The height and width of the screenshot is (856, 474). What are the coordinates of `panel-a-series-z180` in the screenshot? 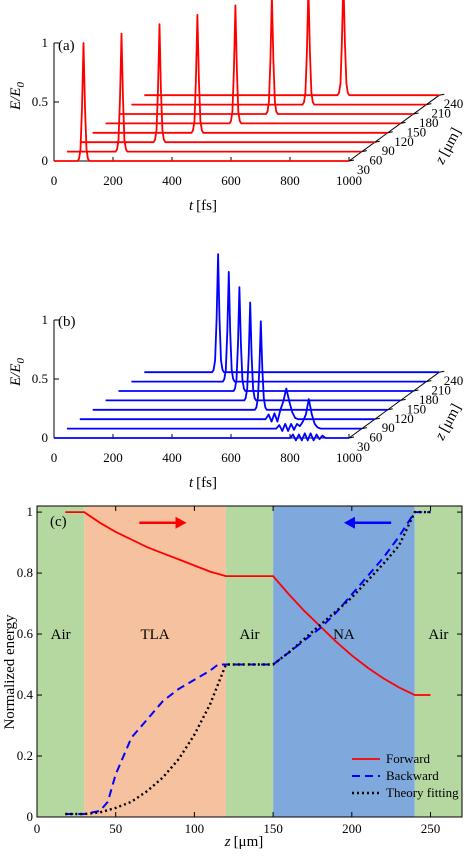 It's located at (266, 57).